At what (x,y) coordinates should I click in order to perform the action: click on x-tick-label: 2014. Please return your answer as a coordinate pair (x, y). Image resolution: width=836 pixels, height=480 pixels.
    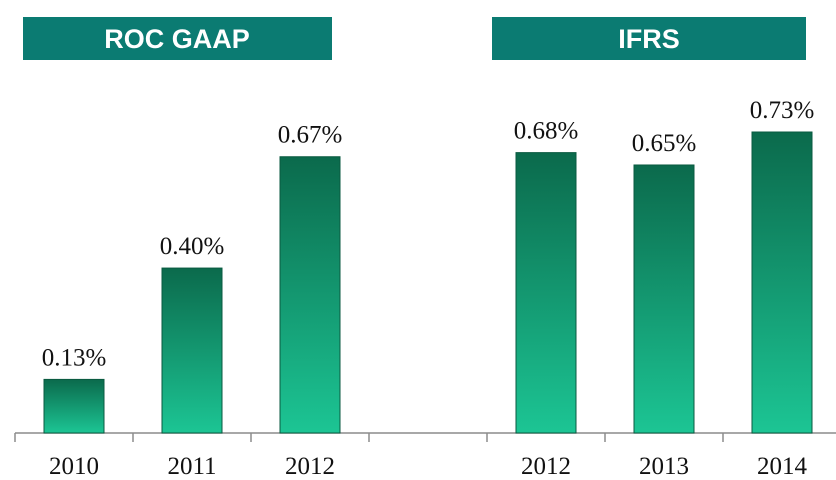
    Looking at the image, I should click on (782, 466).